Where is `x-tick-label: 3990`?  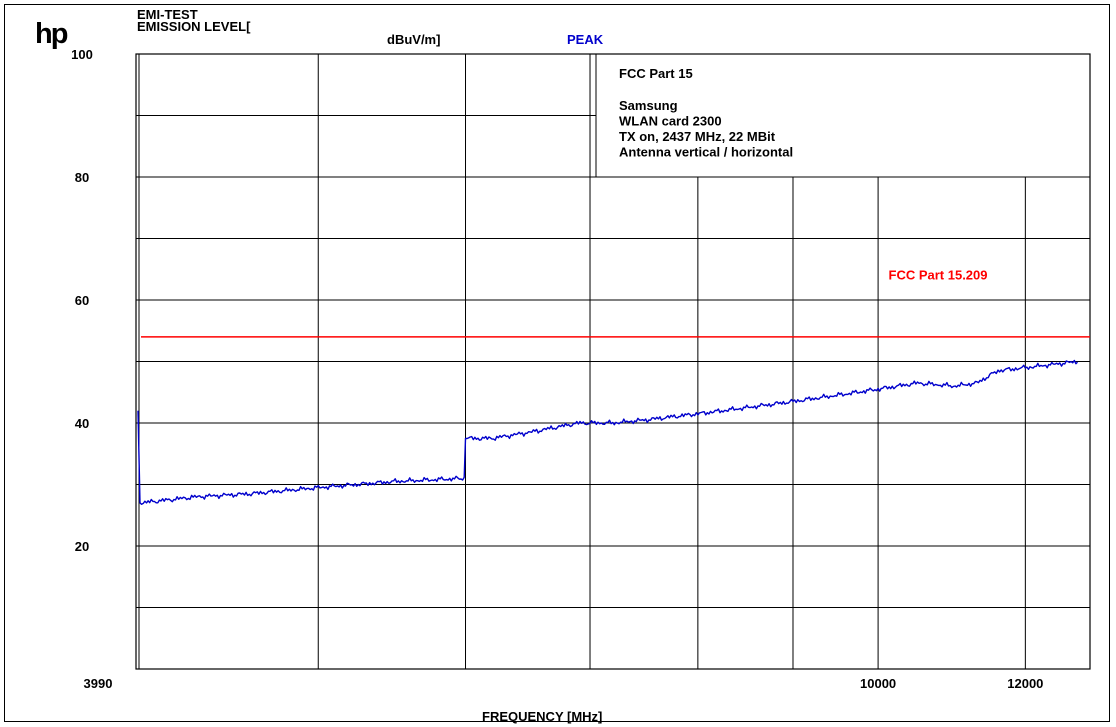
x-tick-label: 3990 is located at coordinates (98, 683).